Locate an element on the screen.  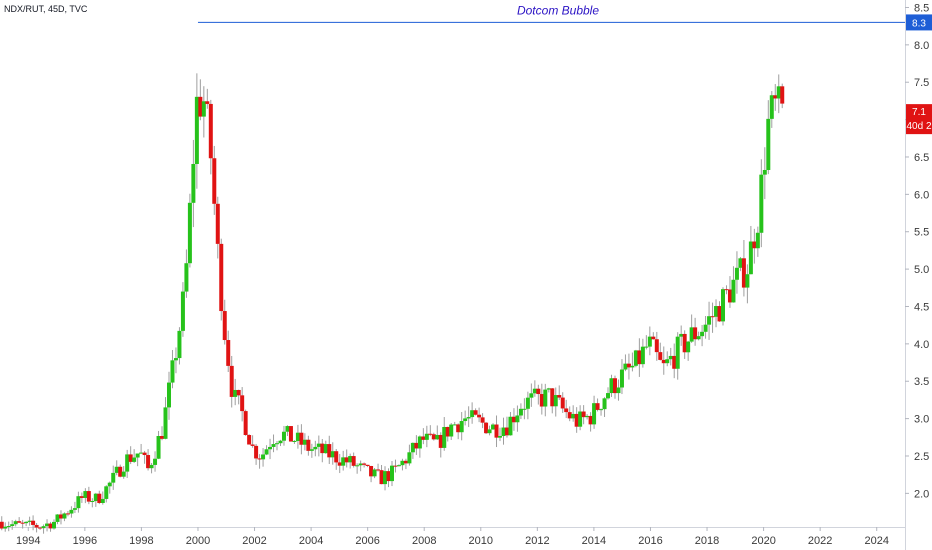
price-tick-label: 5.0 is located at coordinates (921, 270).